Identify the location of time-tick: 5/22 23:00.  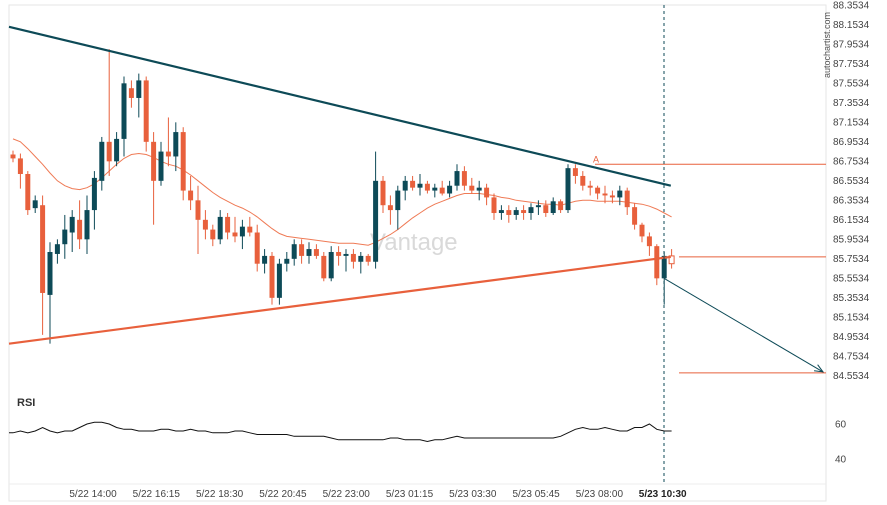
(347, 494).